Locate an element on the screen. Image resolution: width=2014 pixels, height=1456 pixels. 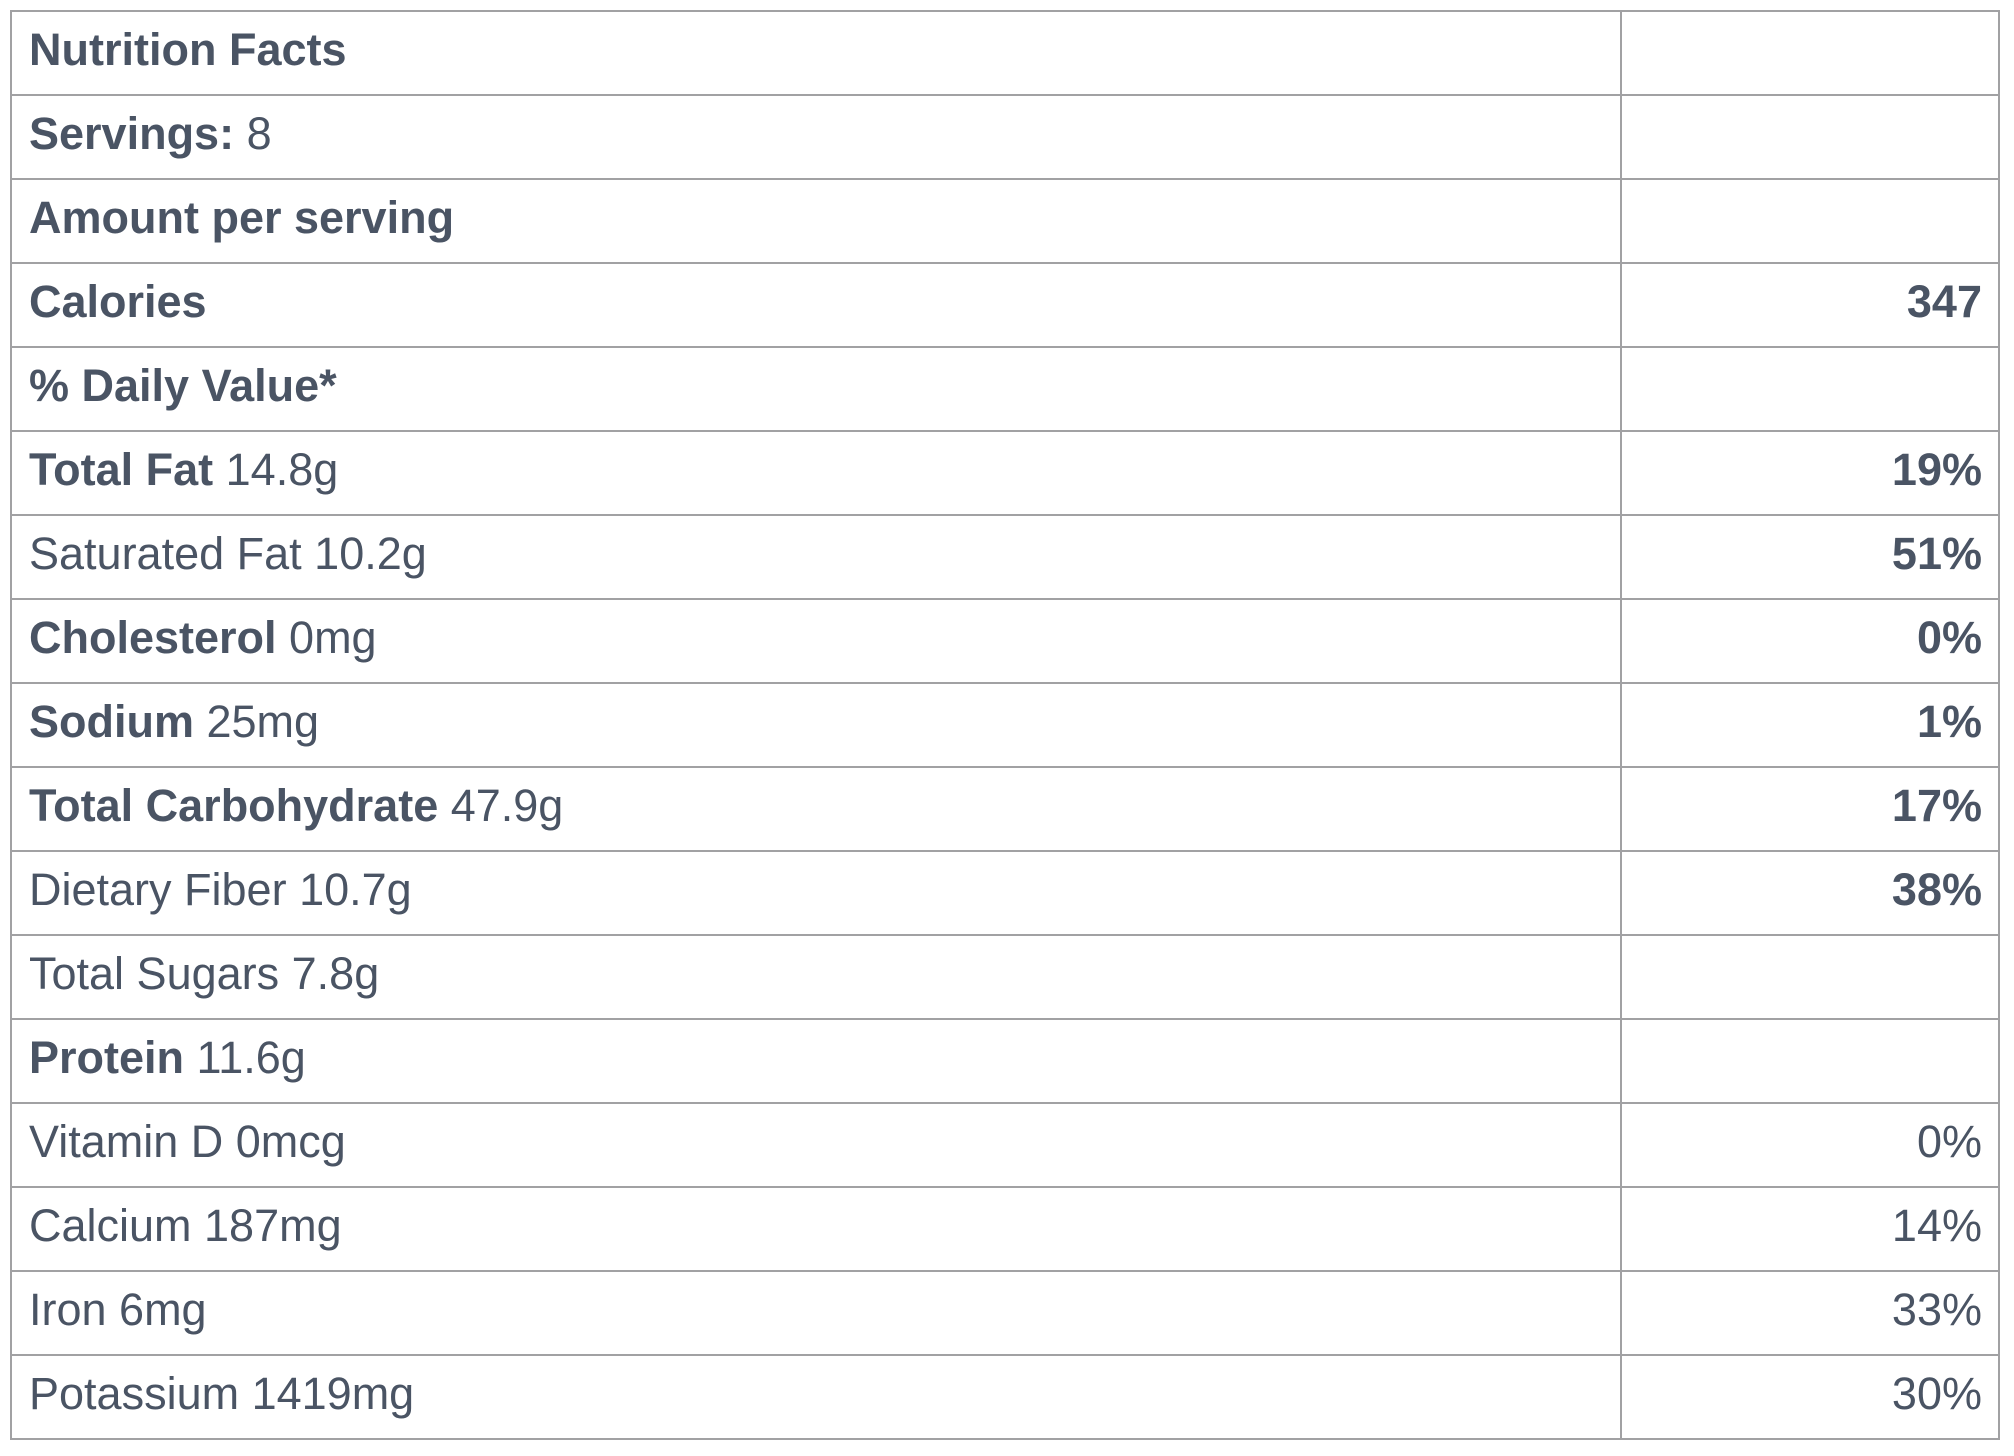
daily-value-cell: 19% is located at coordinates (1810, 473).